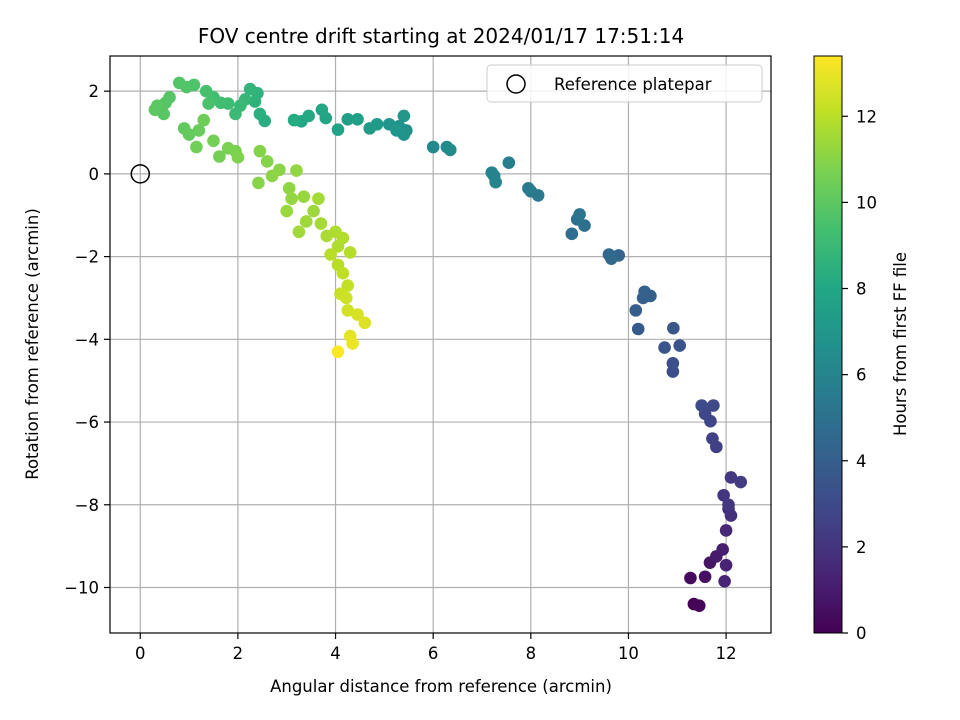  What do you see at coordinates (628, 653) in the screenshot?
I see `x-tick-label: 10` at bounding box center [628, 653].